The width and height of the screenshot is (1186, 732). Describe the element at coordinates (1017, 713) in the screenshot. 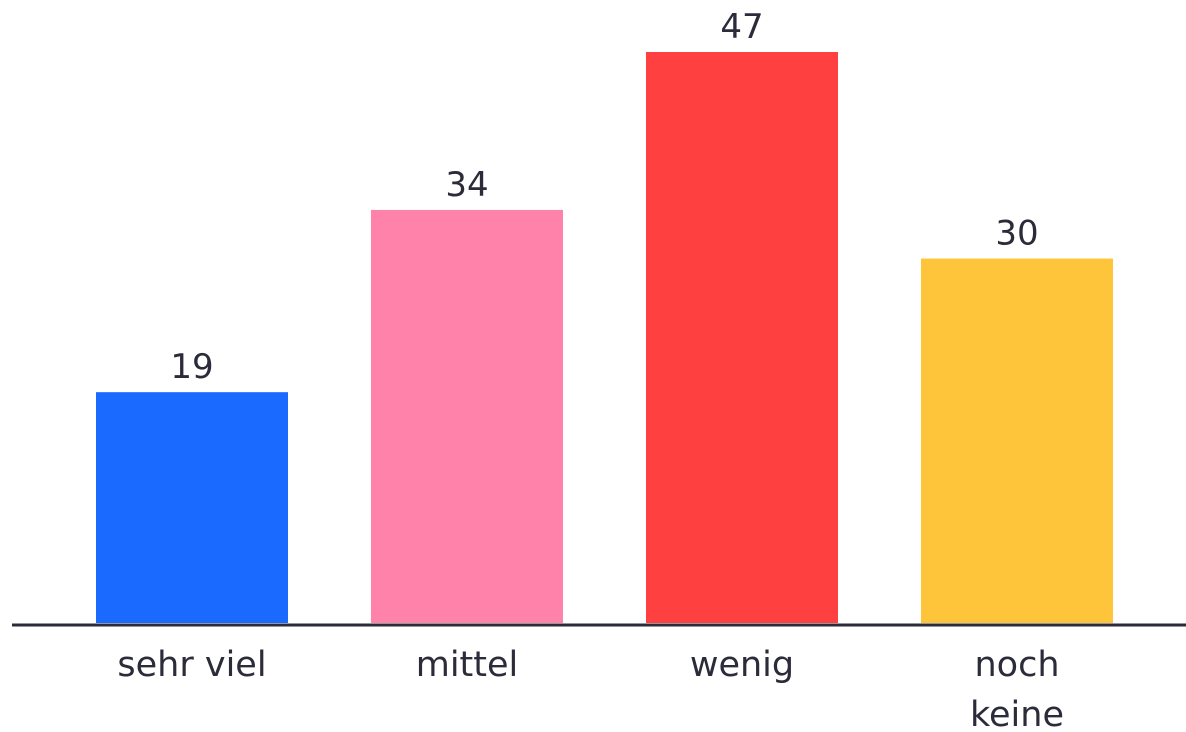

I see `category-label-3-line-1: keine` at that location.